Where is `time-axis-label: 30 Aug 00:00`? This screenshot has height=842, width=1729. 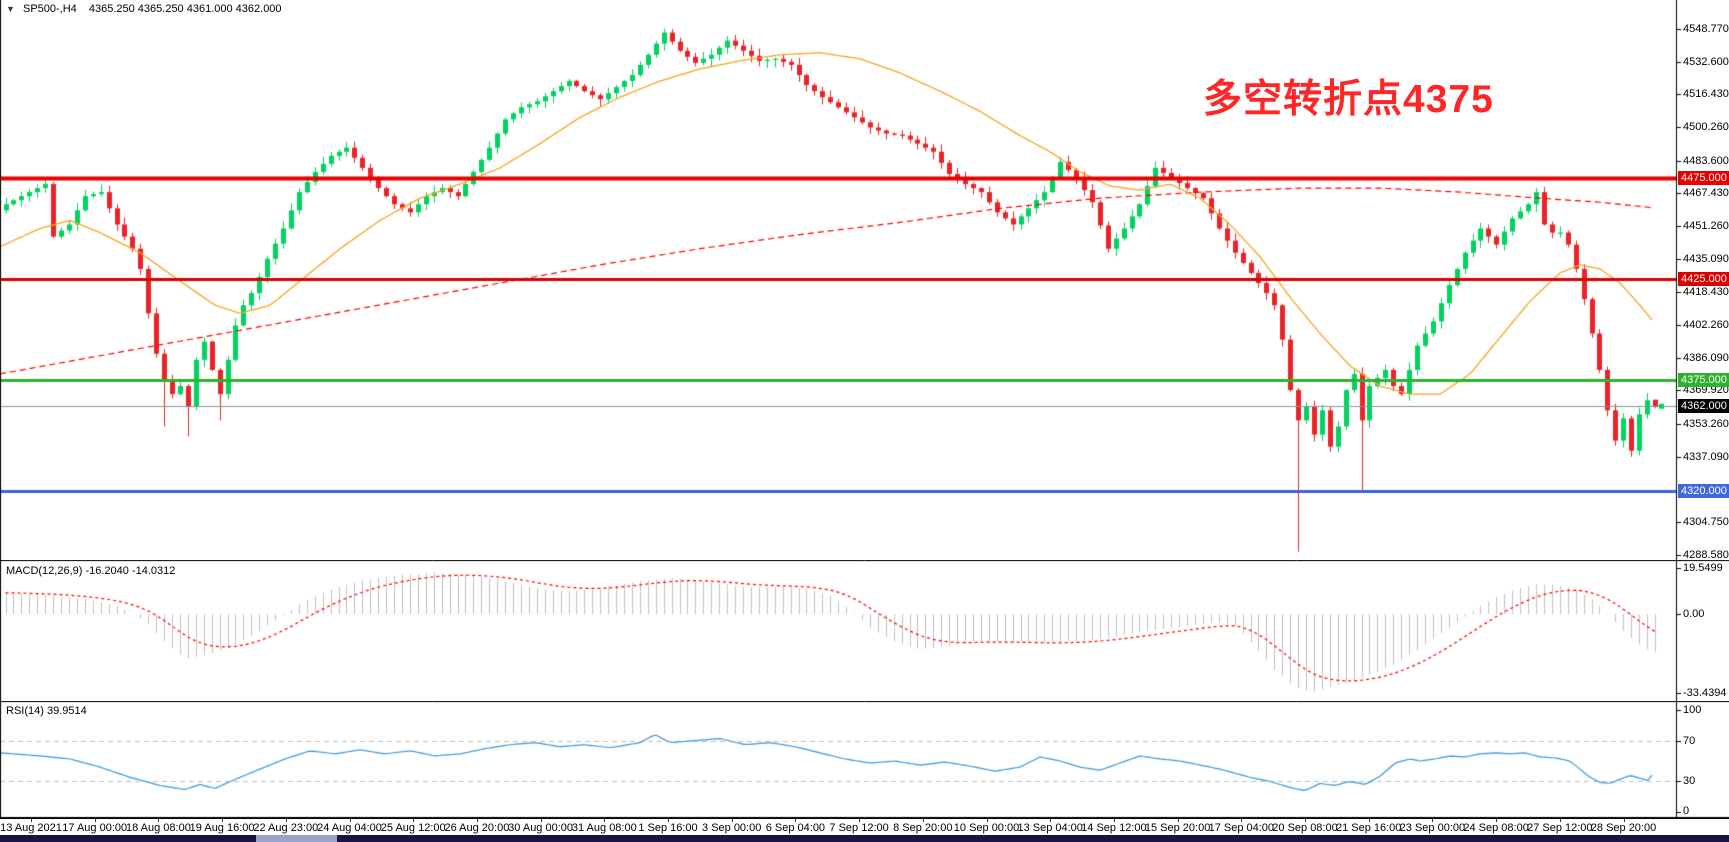
time-axis-label: 30 Aug 00:00 is located at coordinates (541, 828).